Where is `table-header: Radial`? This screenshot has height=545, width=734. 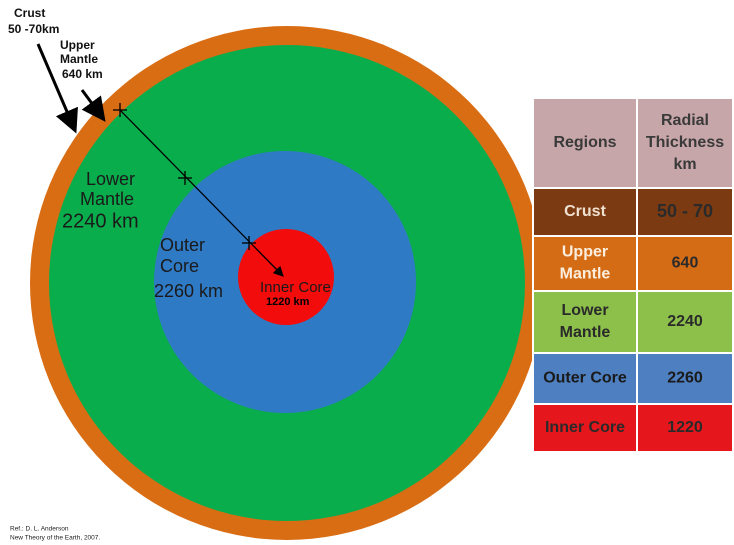
table-header: Radial is located at coordinates (685, 120).